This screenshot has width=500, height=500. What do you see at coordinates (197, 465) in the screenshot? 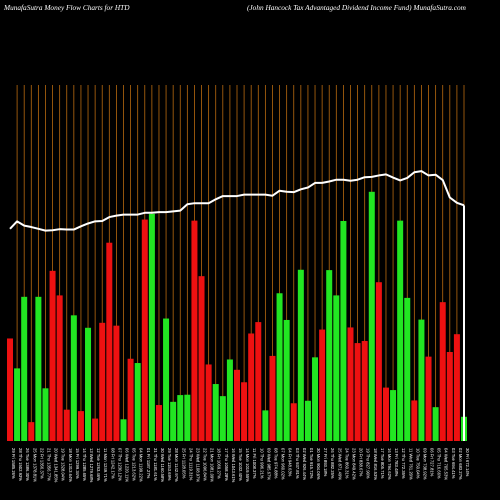
I see `x-tick-label: 23 Wed 1108.97%` at bounding box center [197, 465].